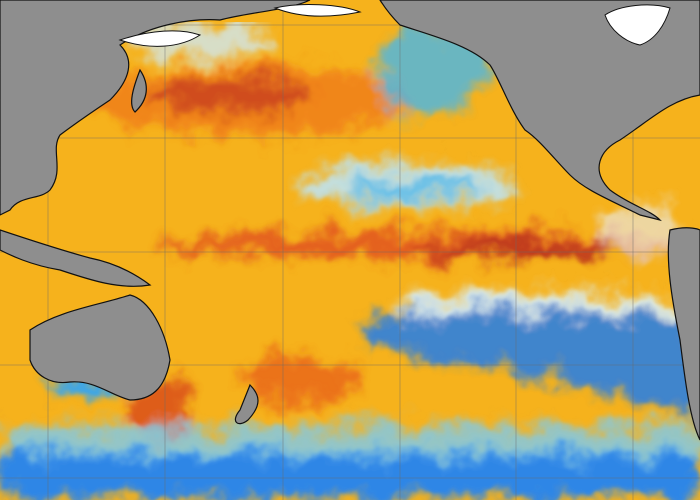 Image resolution: width=700 pixels, height=500 pixels. Describe the element at coordinates (100, 347) in the screenshot. I see `australia` at that location.